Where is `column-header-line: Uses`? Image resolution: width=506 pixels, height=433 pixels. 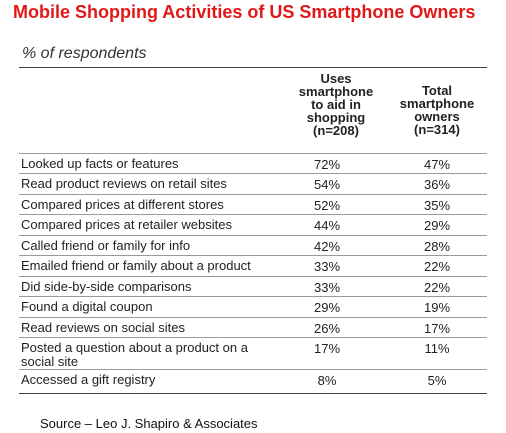 column-header-line: Uses is located at coordinates (336, 78).